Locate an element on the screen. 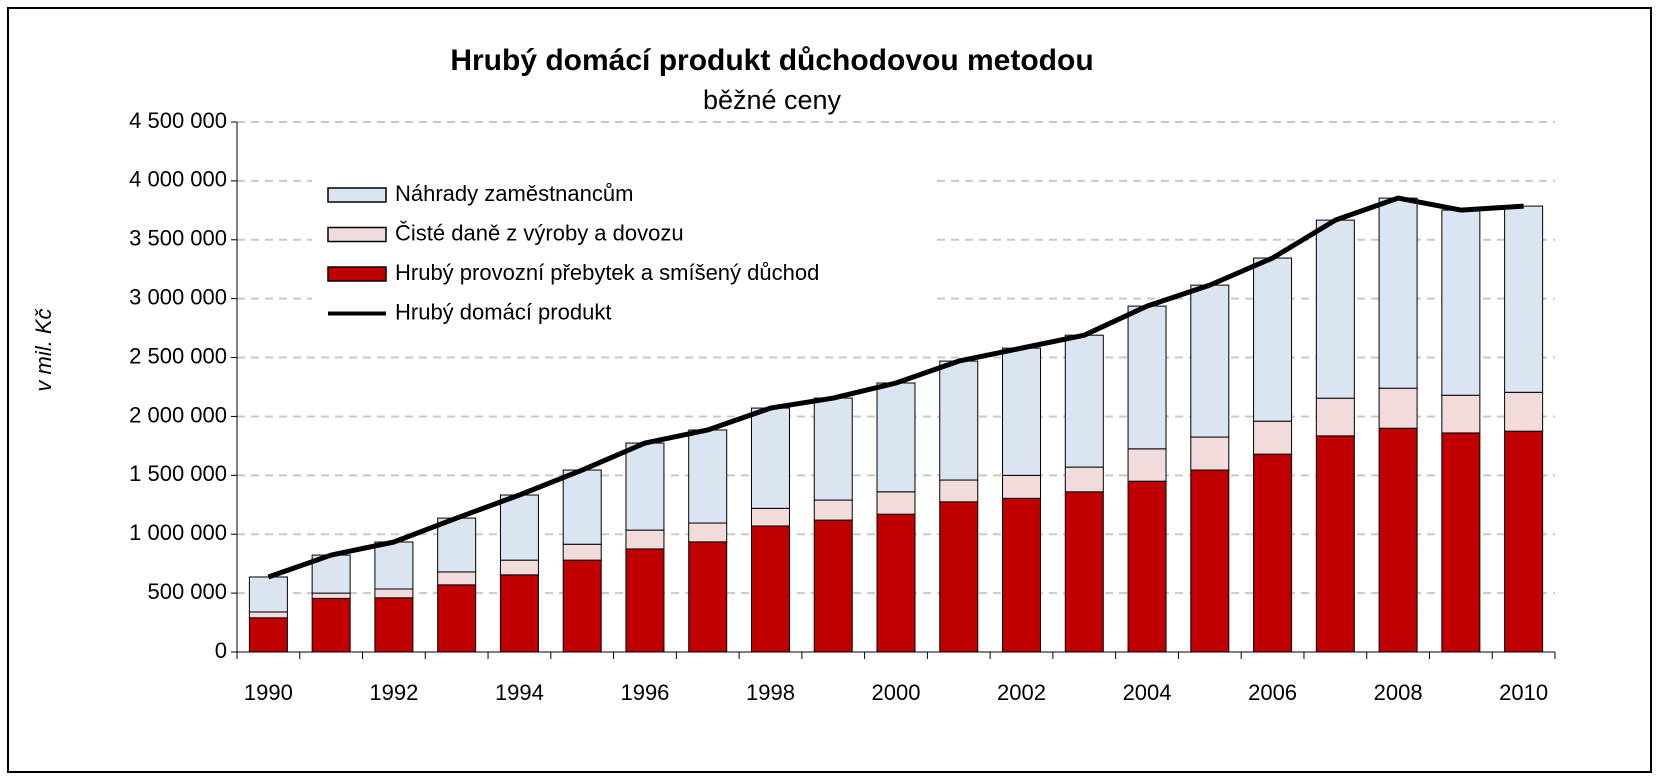  x-tick-label: 2004 is located at coordinates (1147, 692).